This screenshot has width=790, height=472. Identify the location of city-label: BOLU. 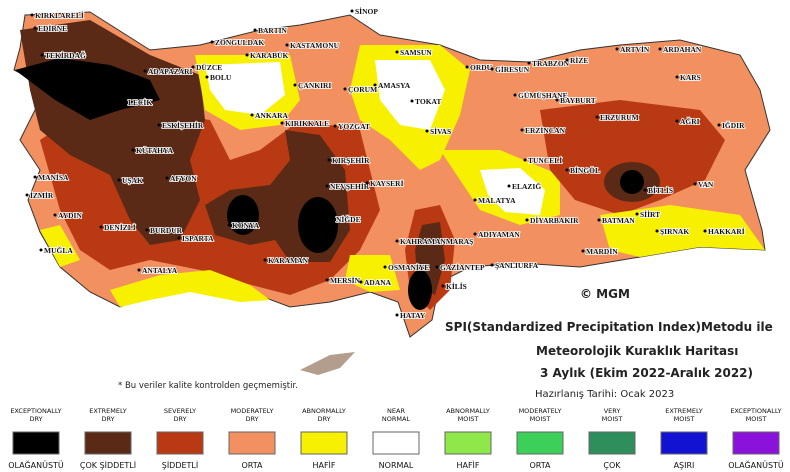
(221, 77).